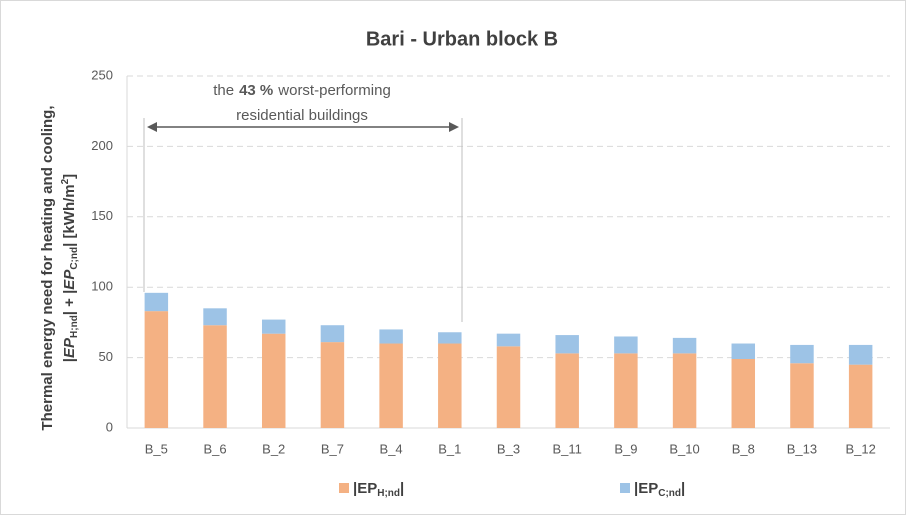 Image resolution: width=907 pixels, height=516 pixels. Describe the element at coordinates (508, 448) in the screenshot. I see `x-tick-label: B_3` at that location.